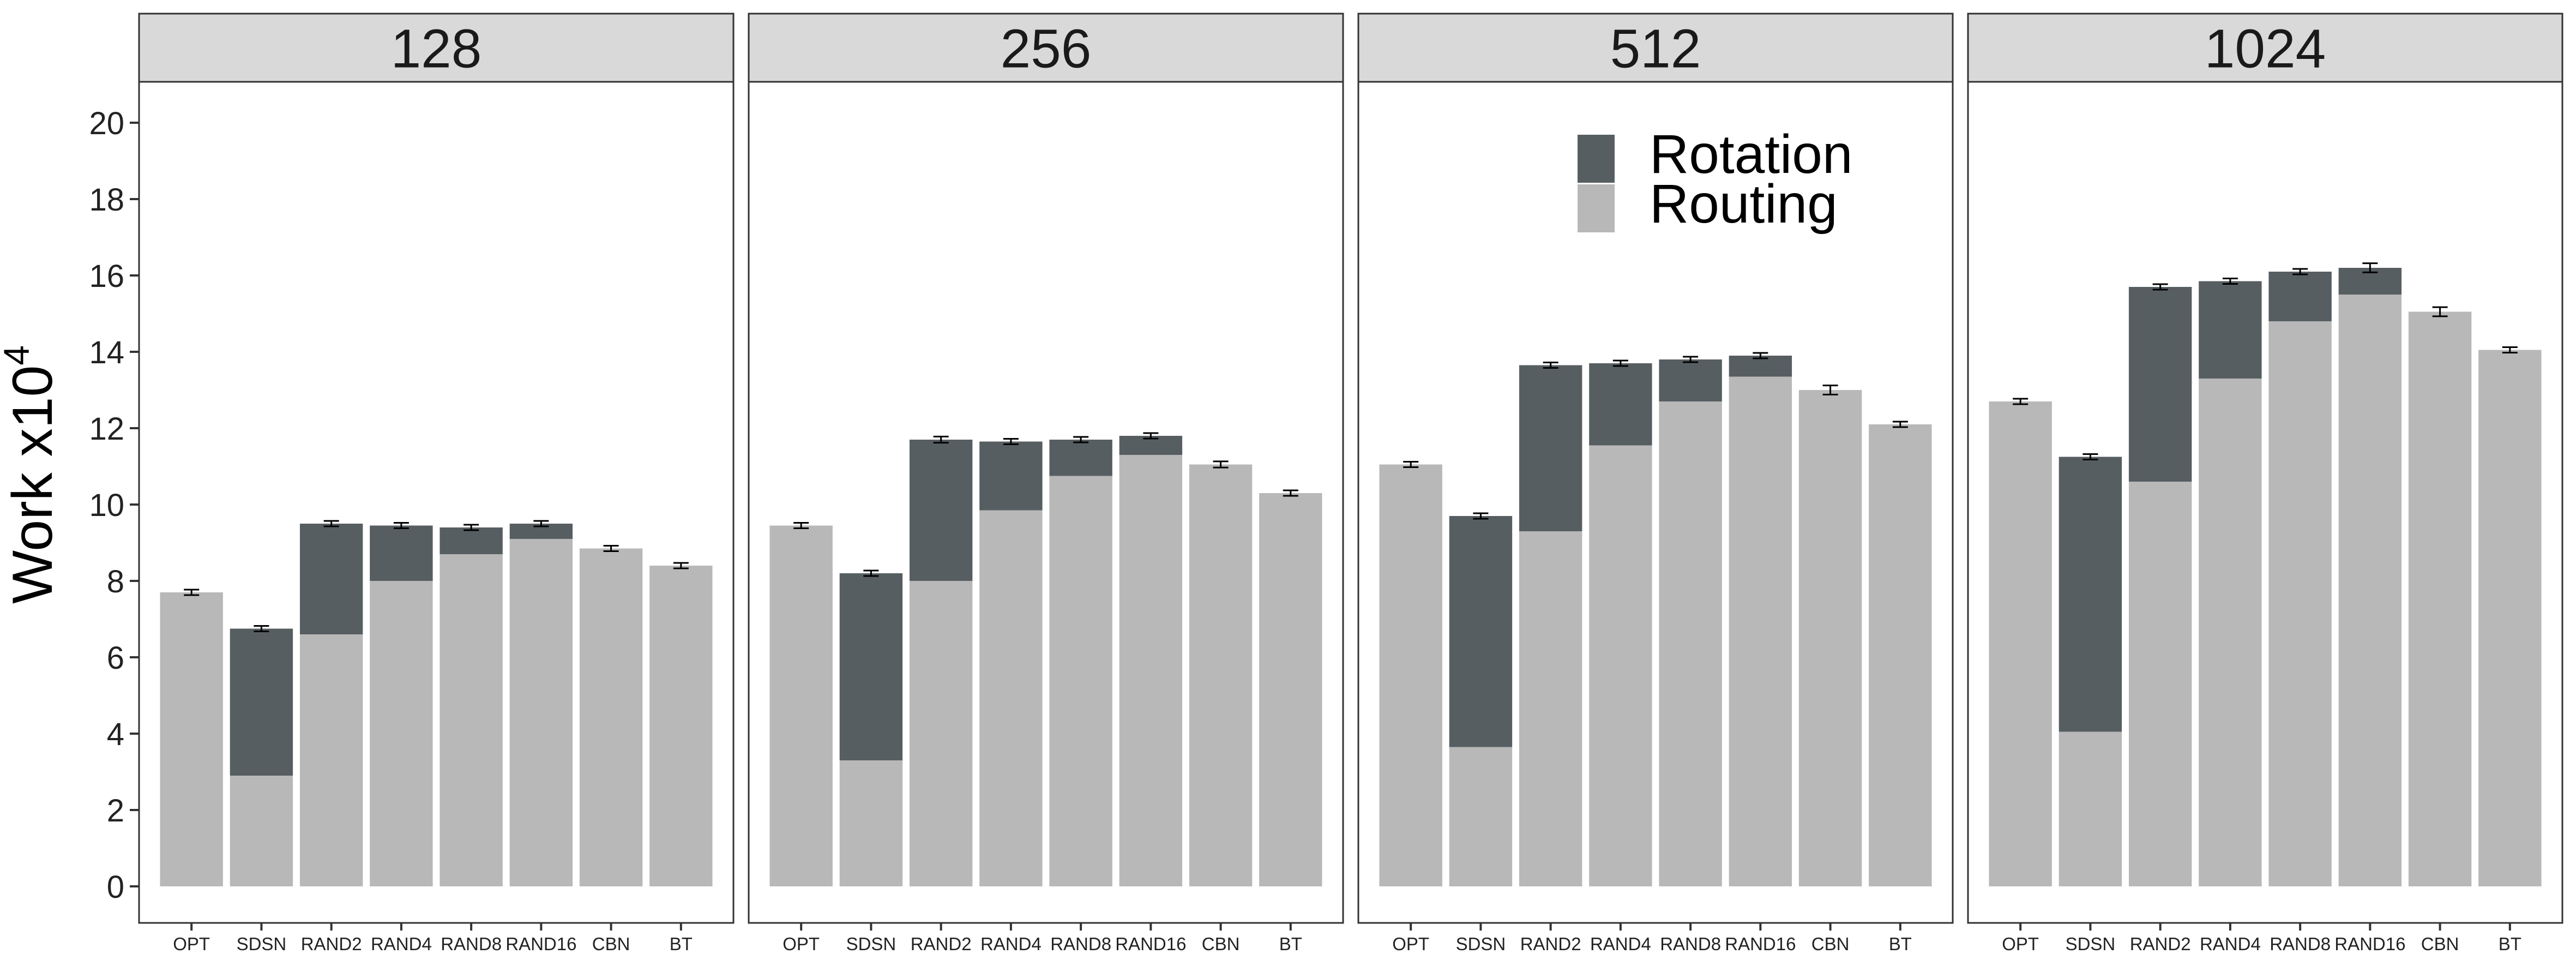 The image size is (2576, 966). I want to click on panel-title: 256, so click(1046, 49).